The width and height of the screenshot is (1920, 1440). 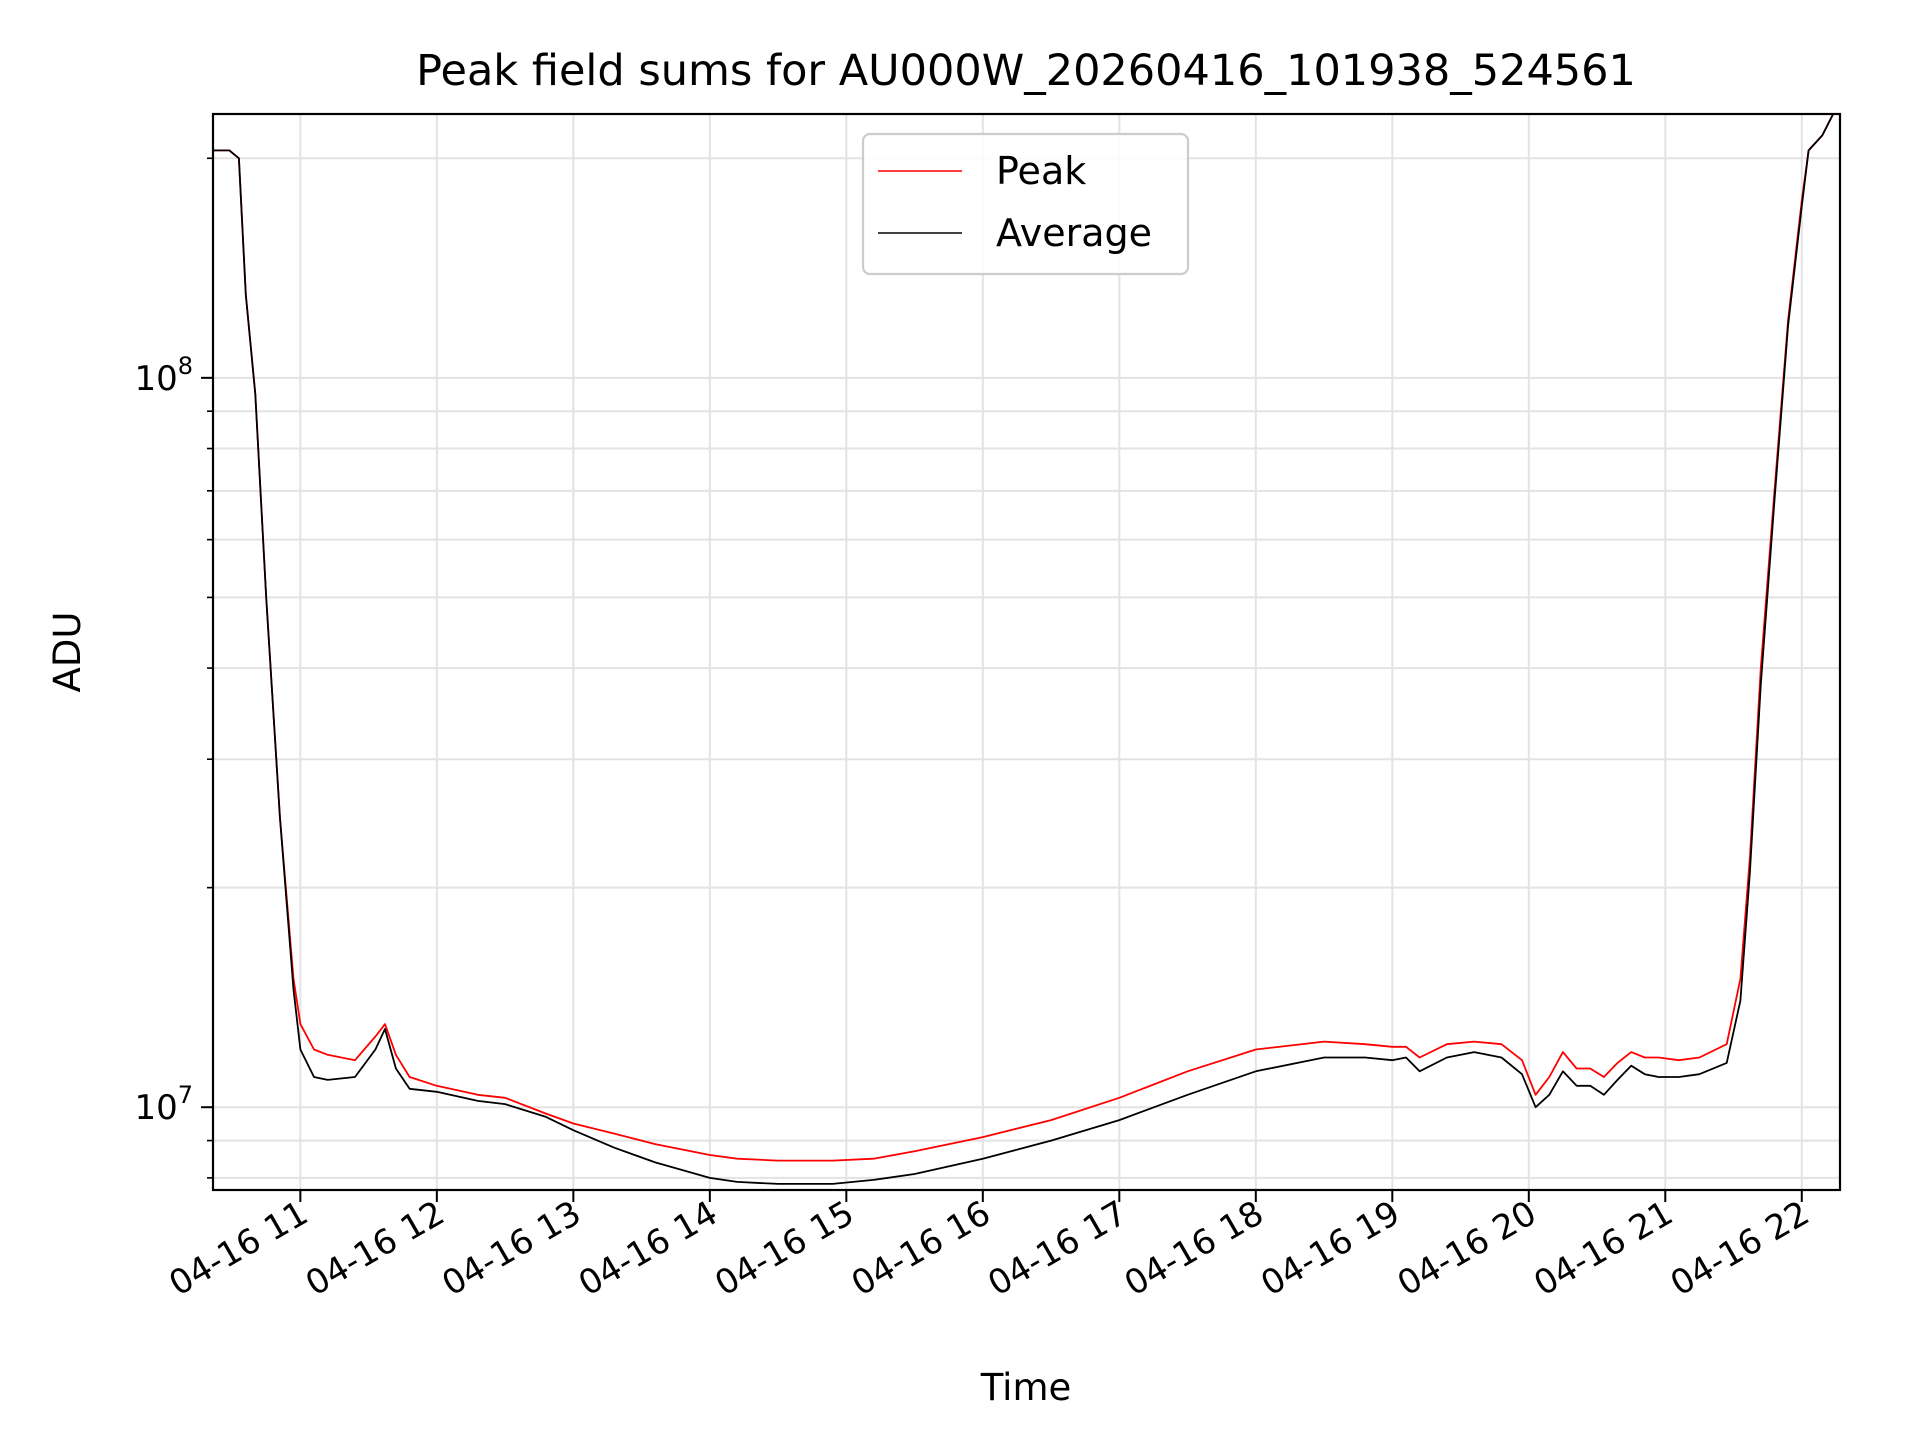 I want to click on y-tick-label: 10⁷, so click(x=163, y=1104).